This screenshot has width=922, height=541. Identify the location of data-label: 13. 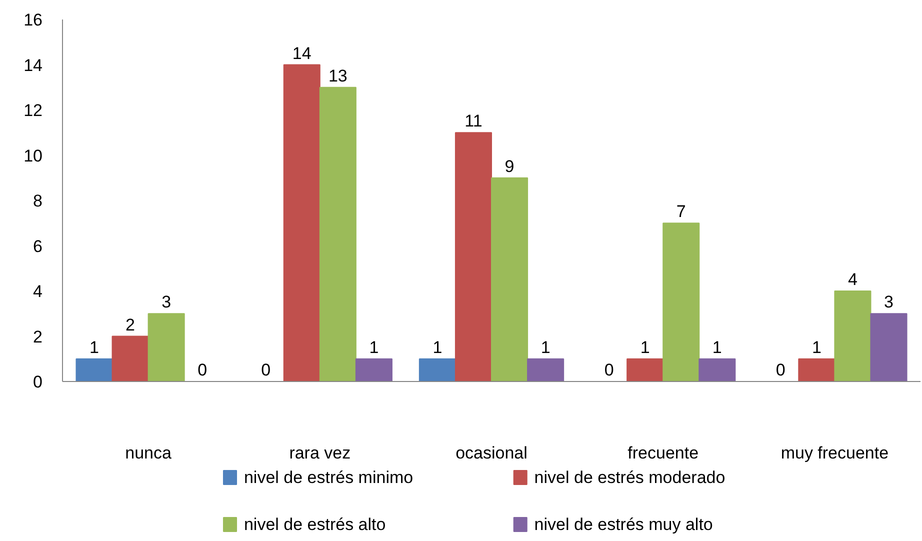
(338, 76).